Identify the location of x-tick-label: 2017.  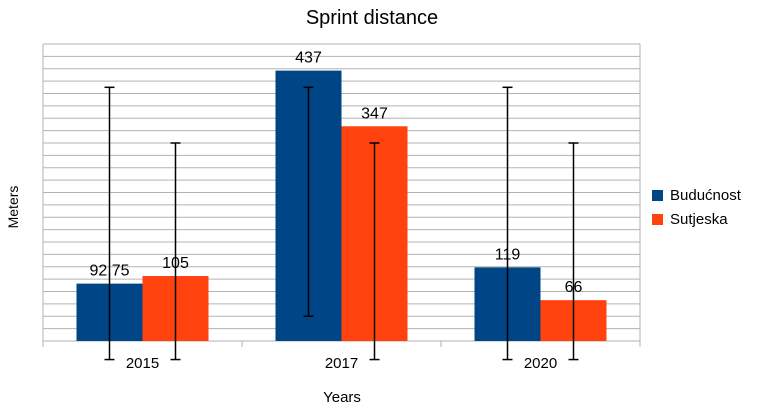
(341, 363).